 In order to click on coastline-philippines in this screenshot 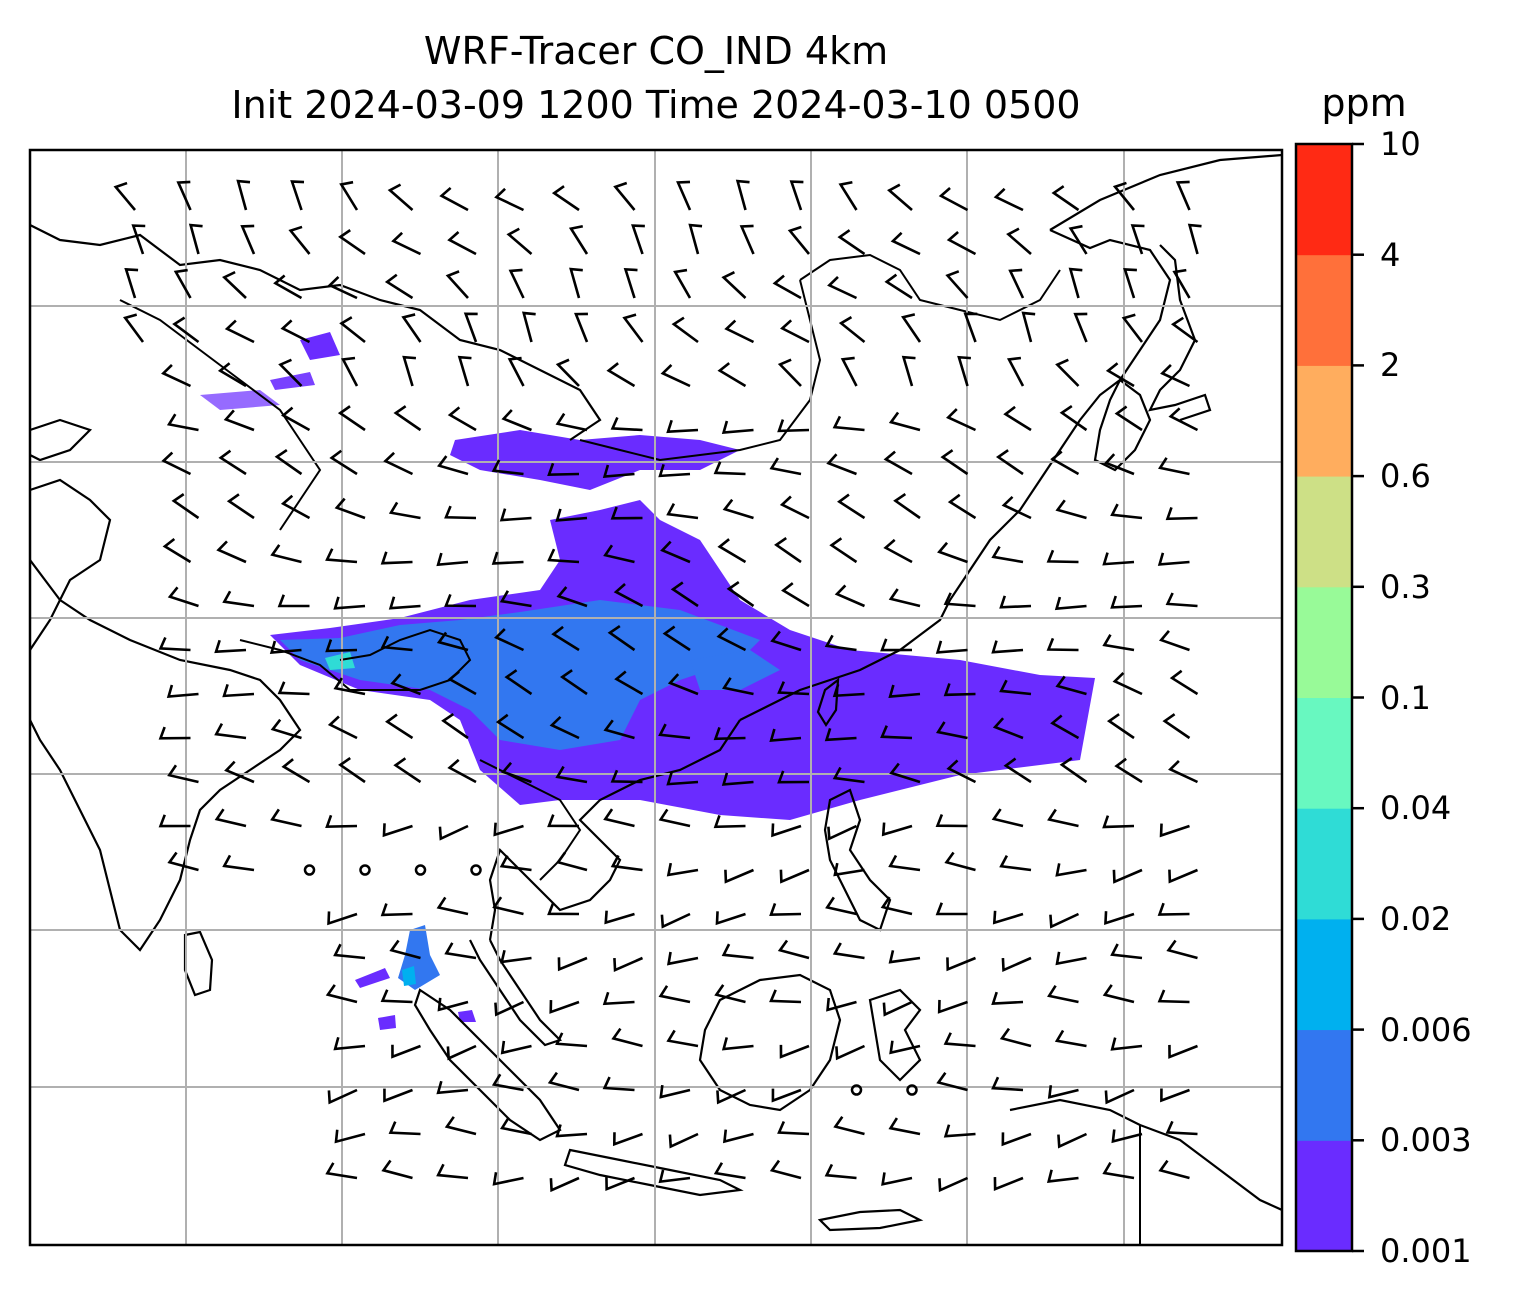, I will do `click(857, 860)`.